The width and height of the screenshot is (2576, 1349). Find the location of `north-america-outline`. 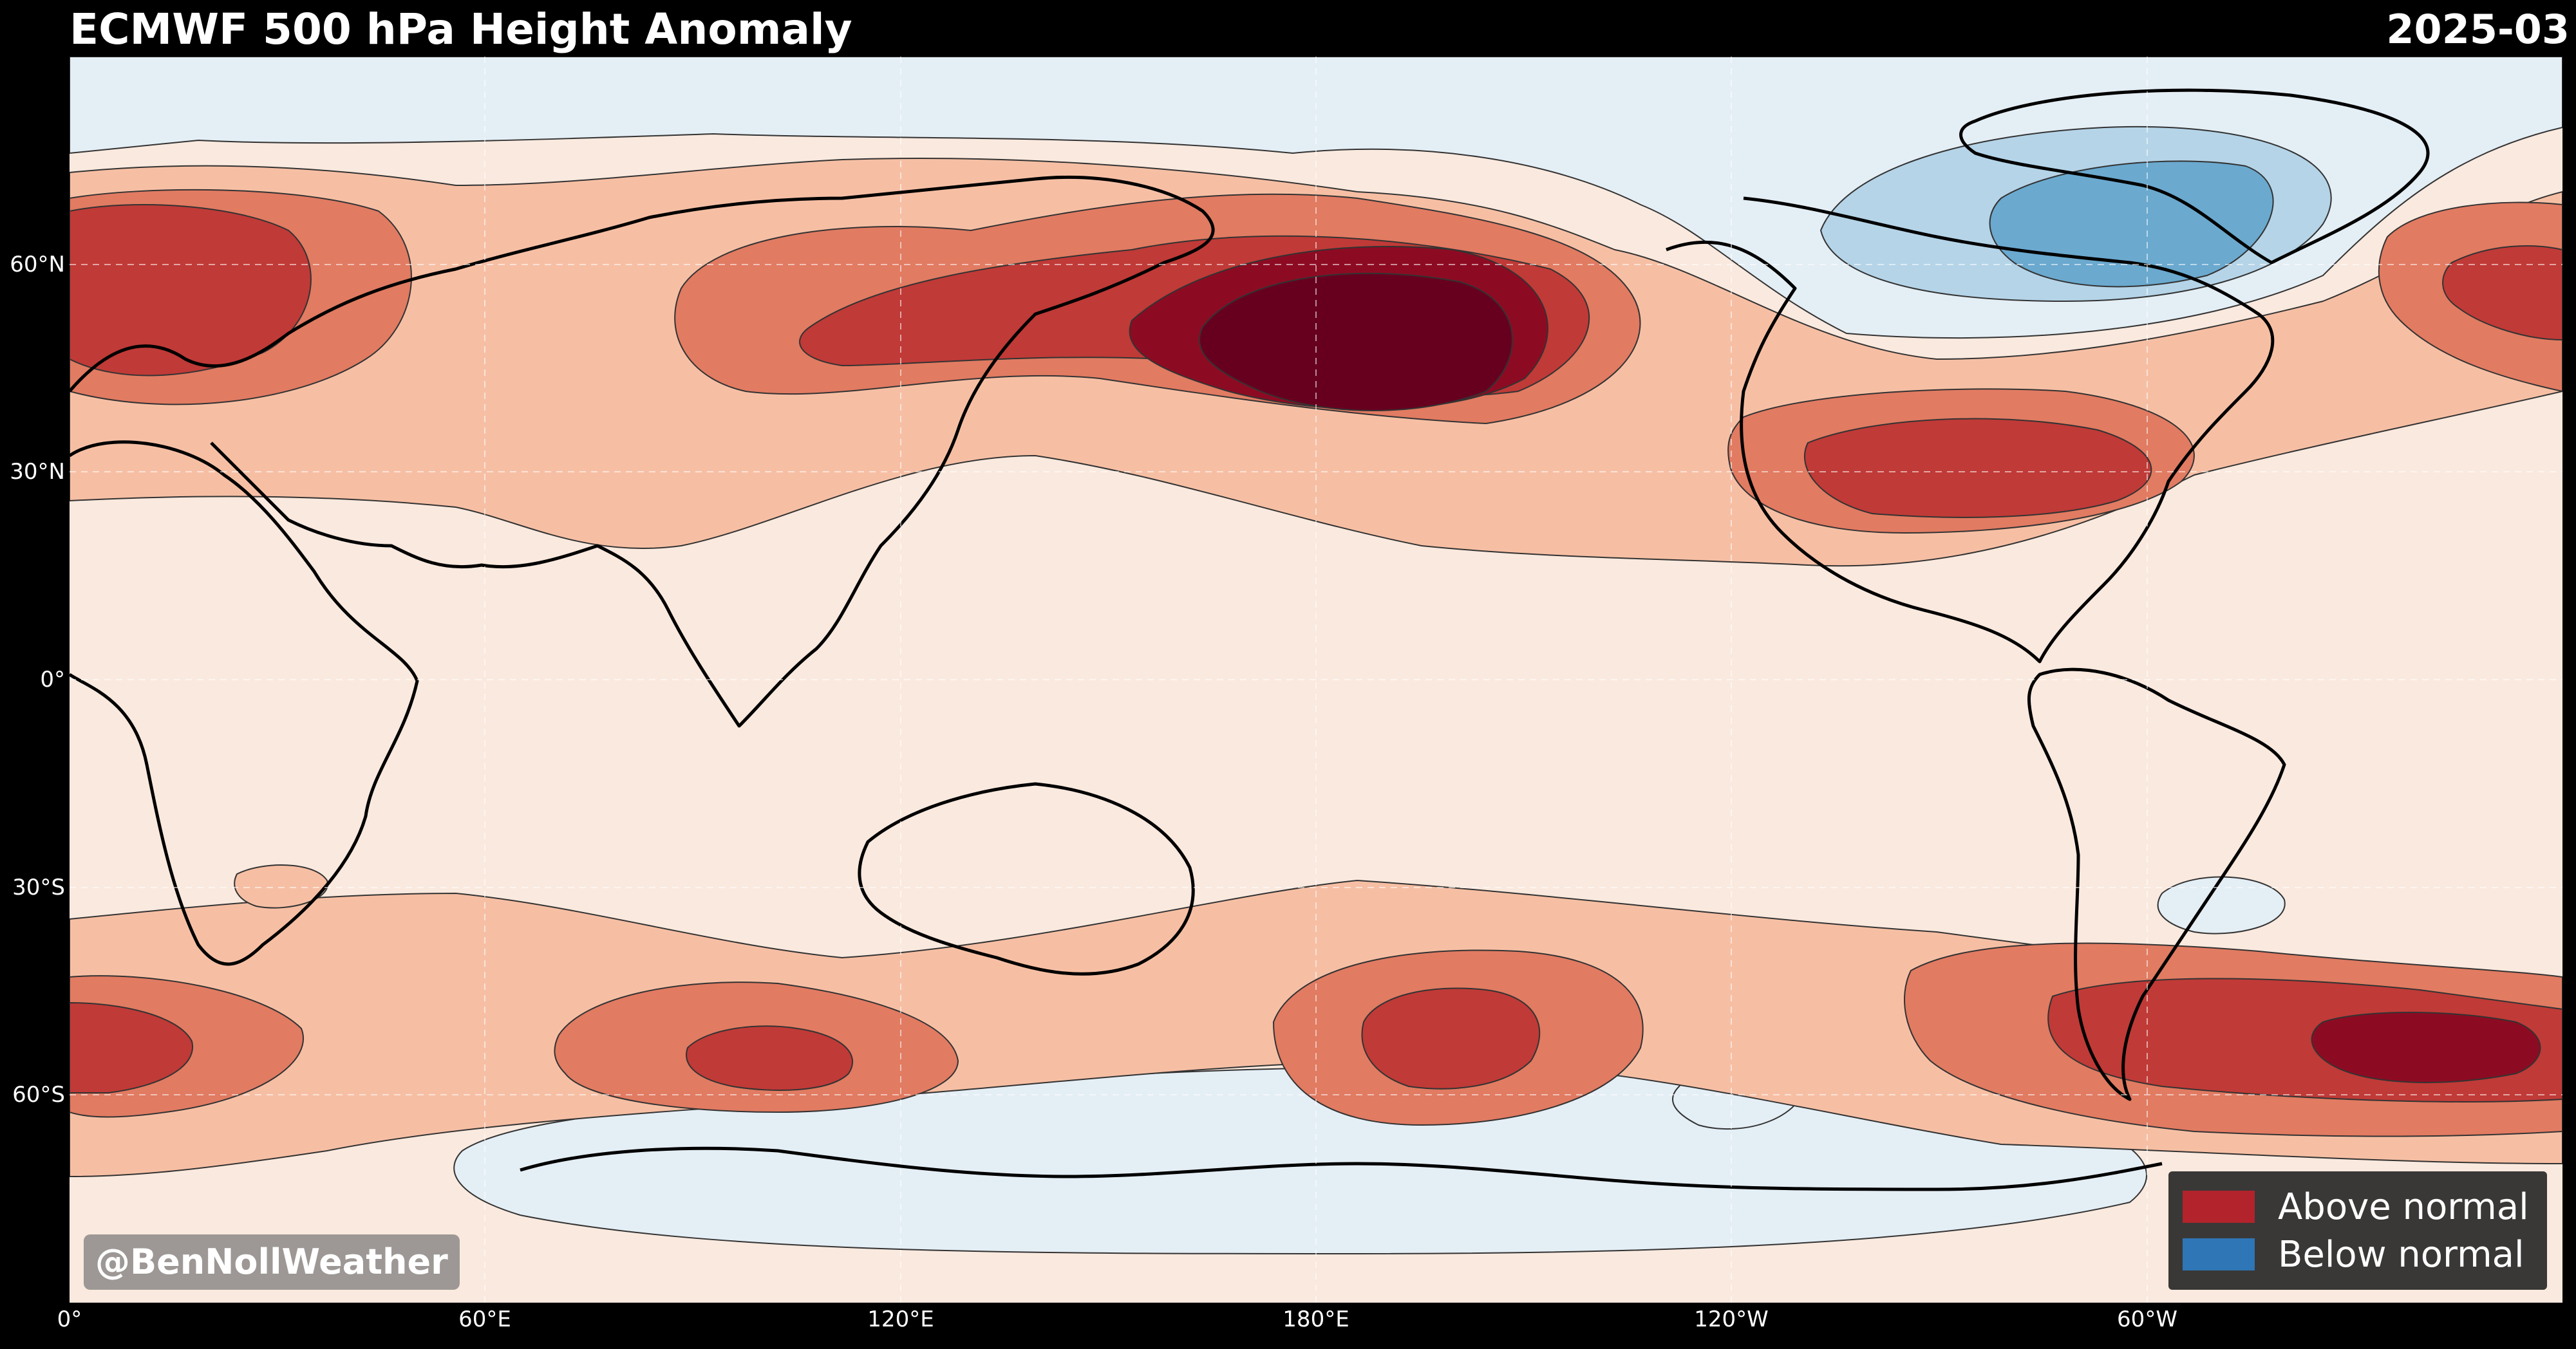

north-america-outline is located at coordinates (1970, 430).